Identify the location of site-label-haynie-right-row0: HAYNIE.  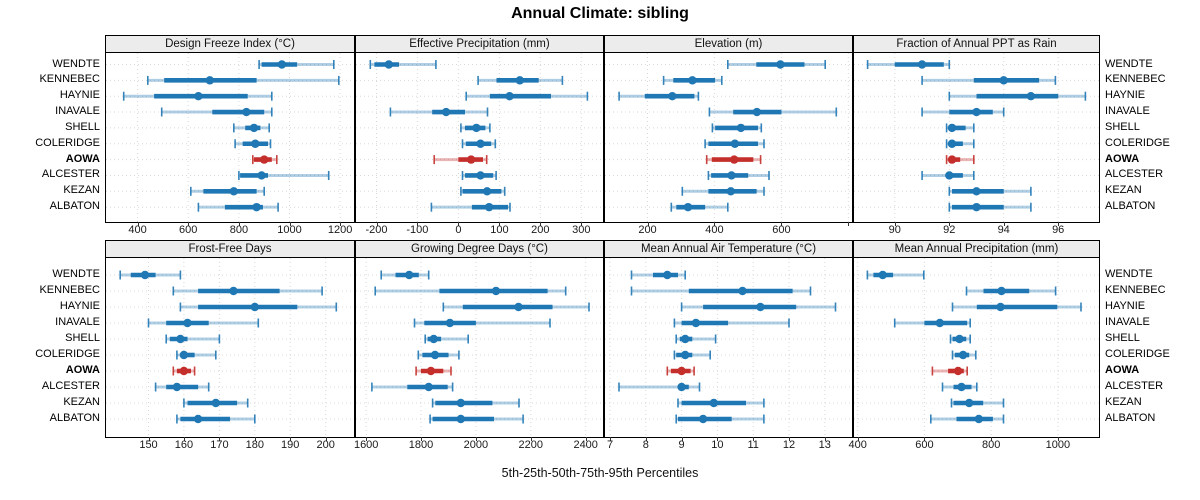
(1125, 95).